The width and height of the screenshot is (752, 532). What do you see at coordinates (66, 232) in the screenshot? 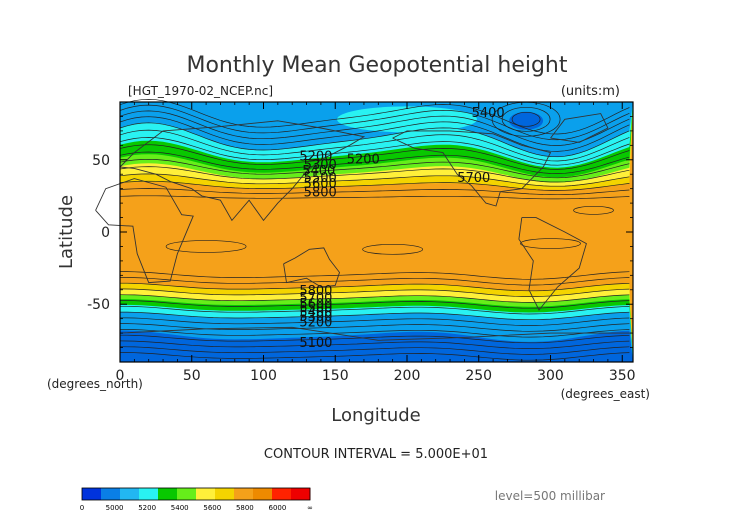
I see `y-axis-label: Latitude` at bounding box center [66, 232].